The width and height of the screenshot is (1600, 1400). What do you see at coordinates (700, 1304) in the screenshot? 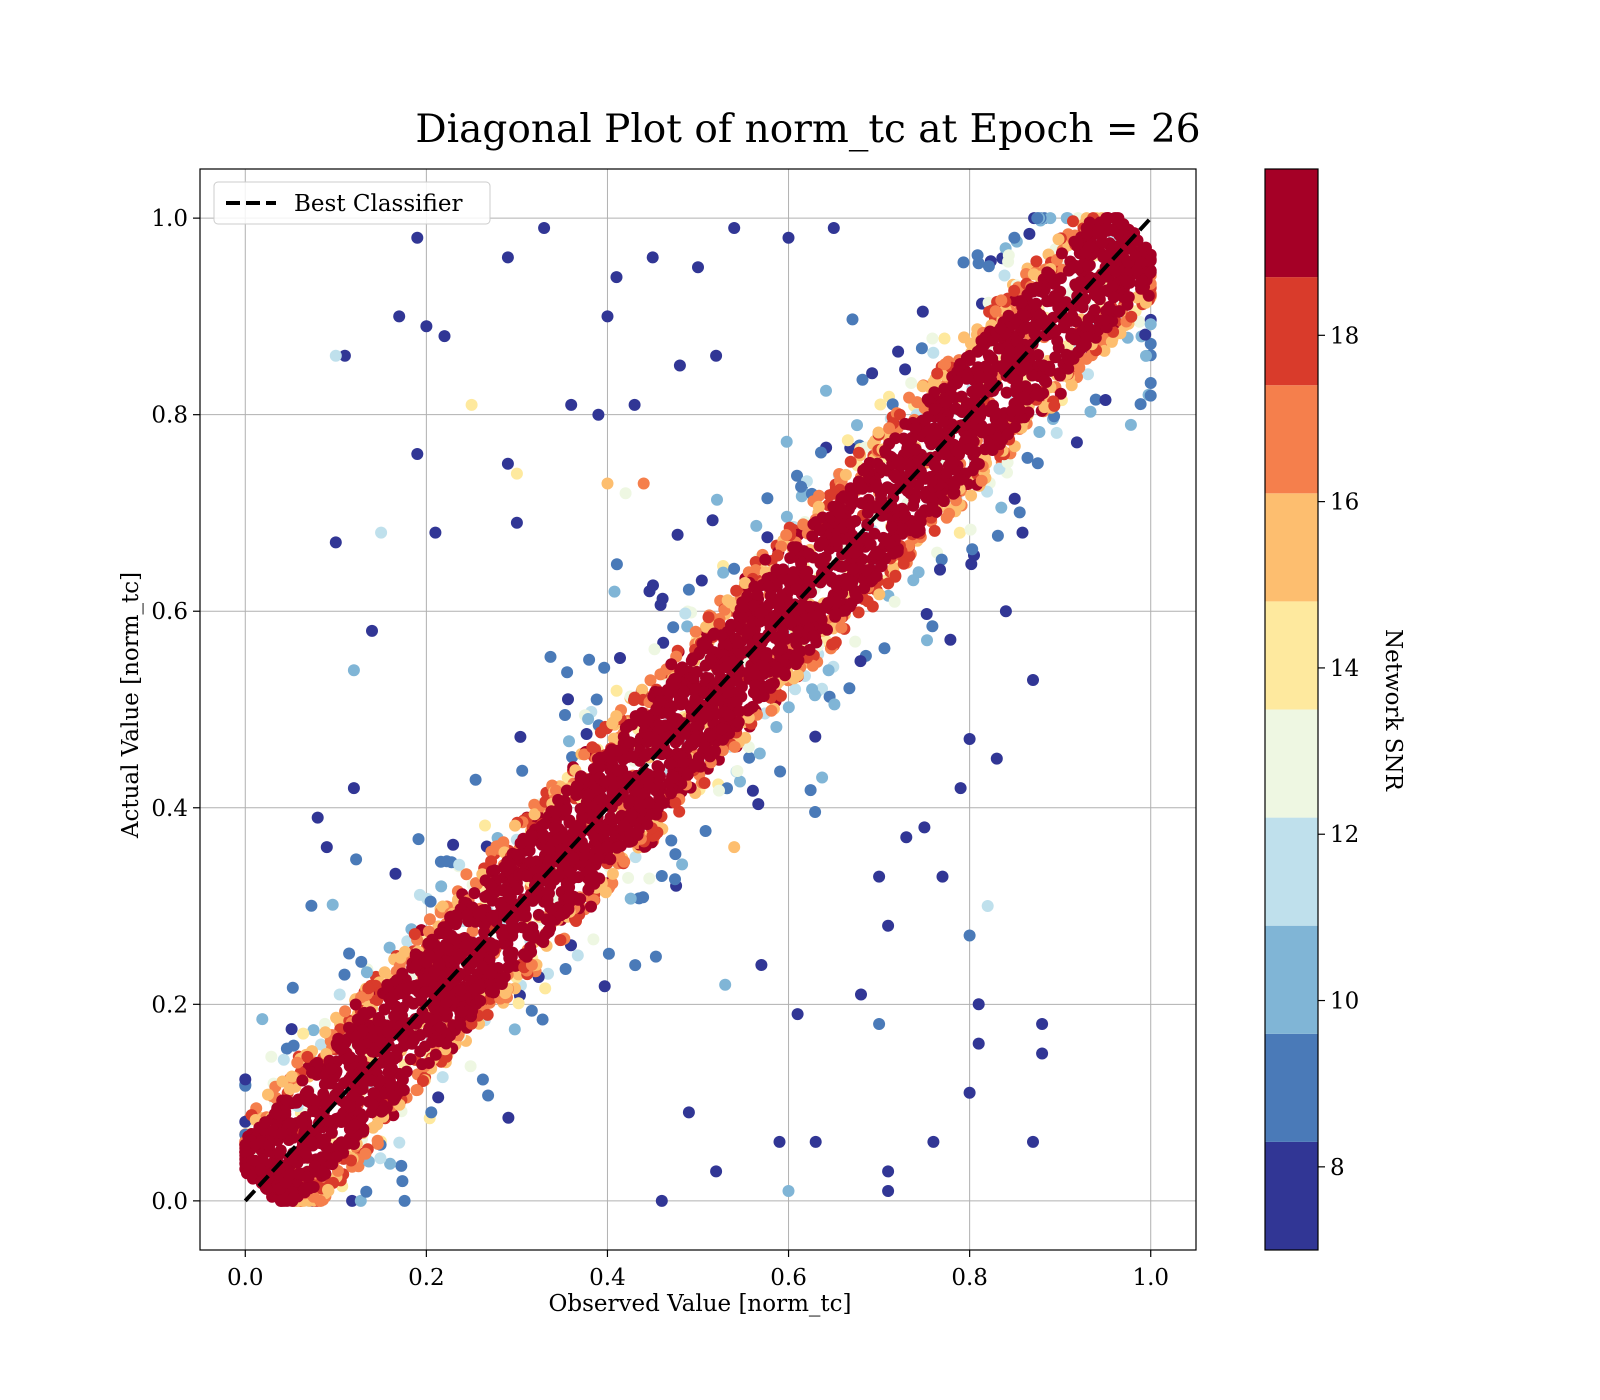
I see `x-axis-label: Observed Value [norm_tc]` at bounding box center [700, 1304].